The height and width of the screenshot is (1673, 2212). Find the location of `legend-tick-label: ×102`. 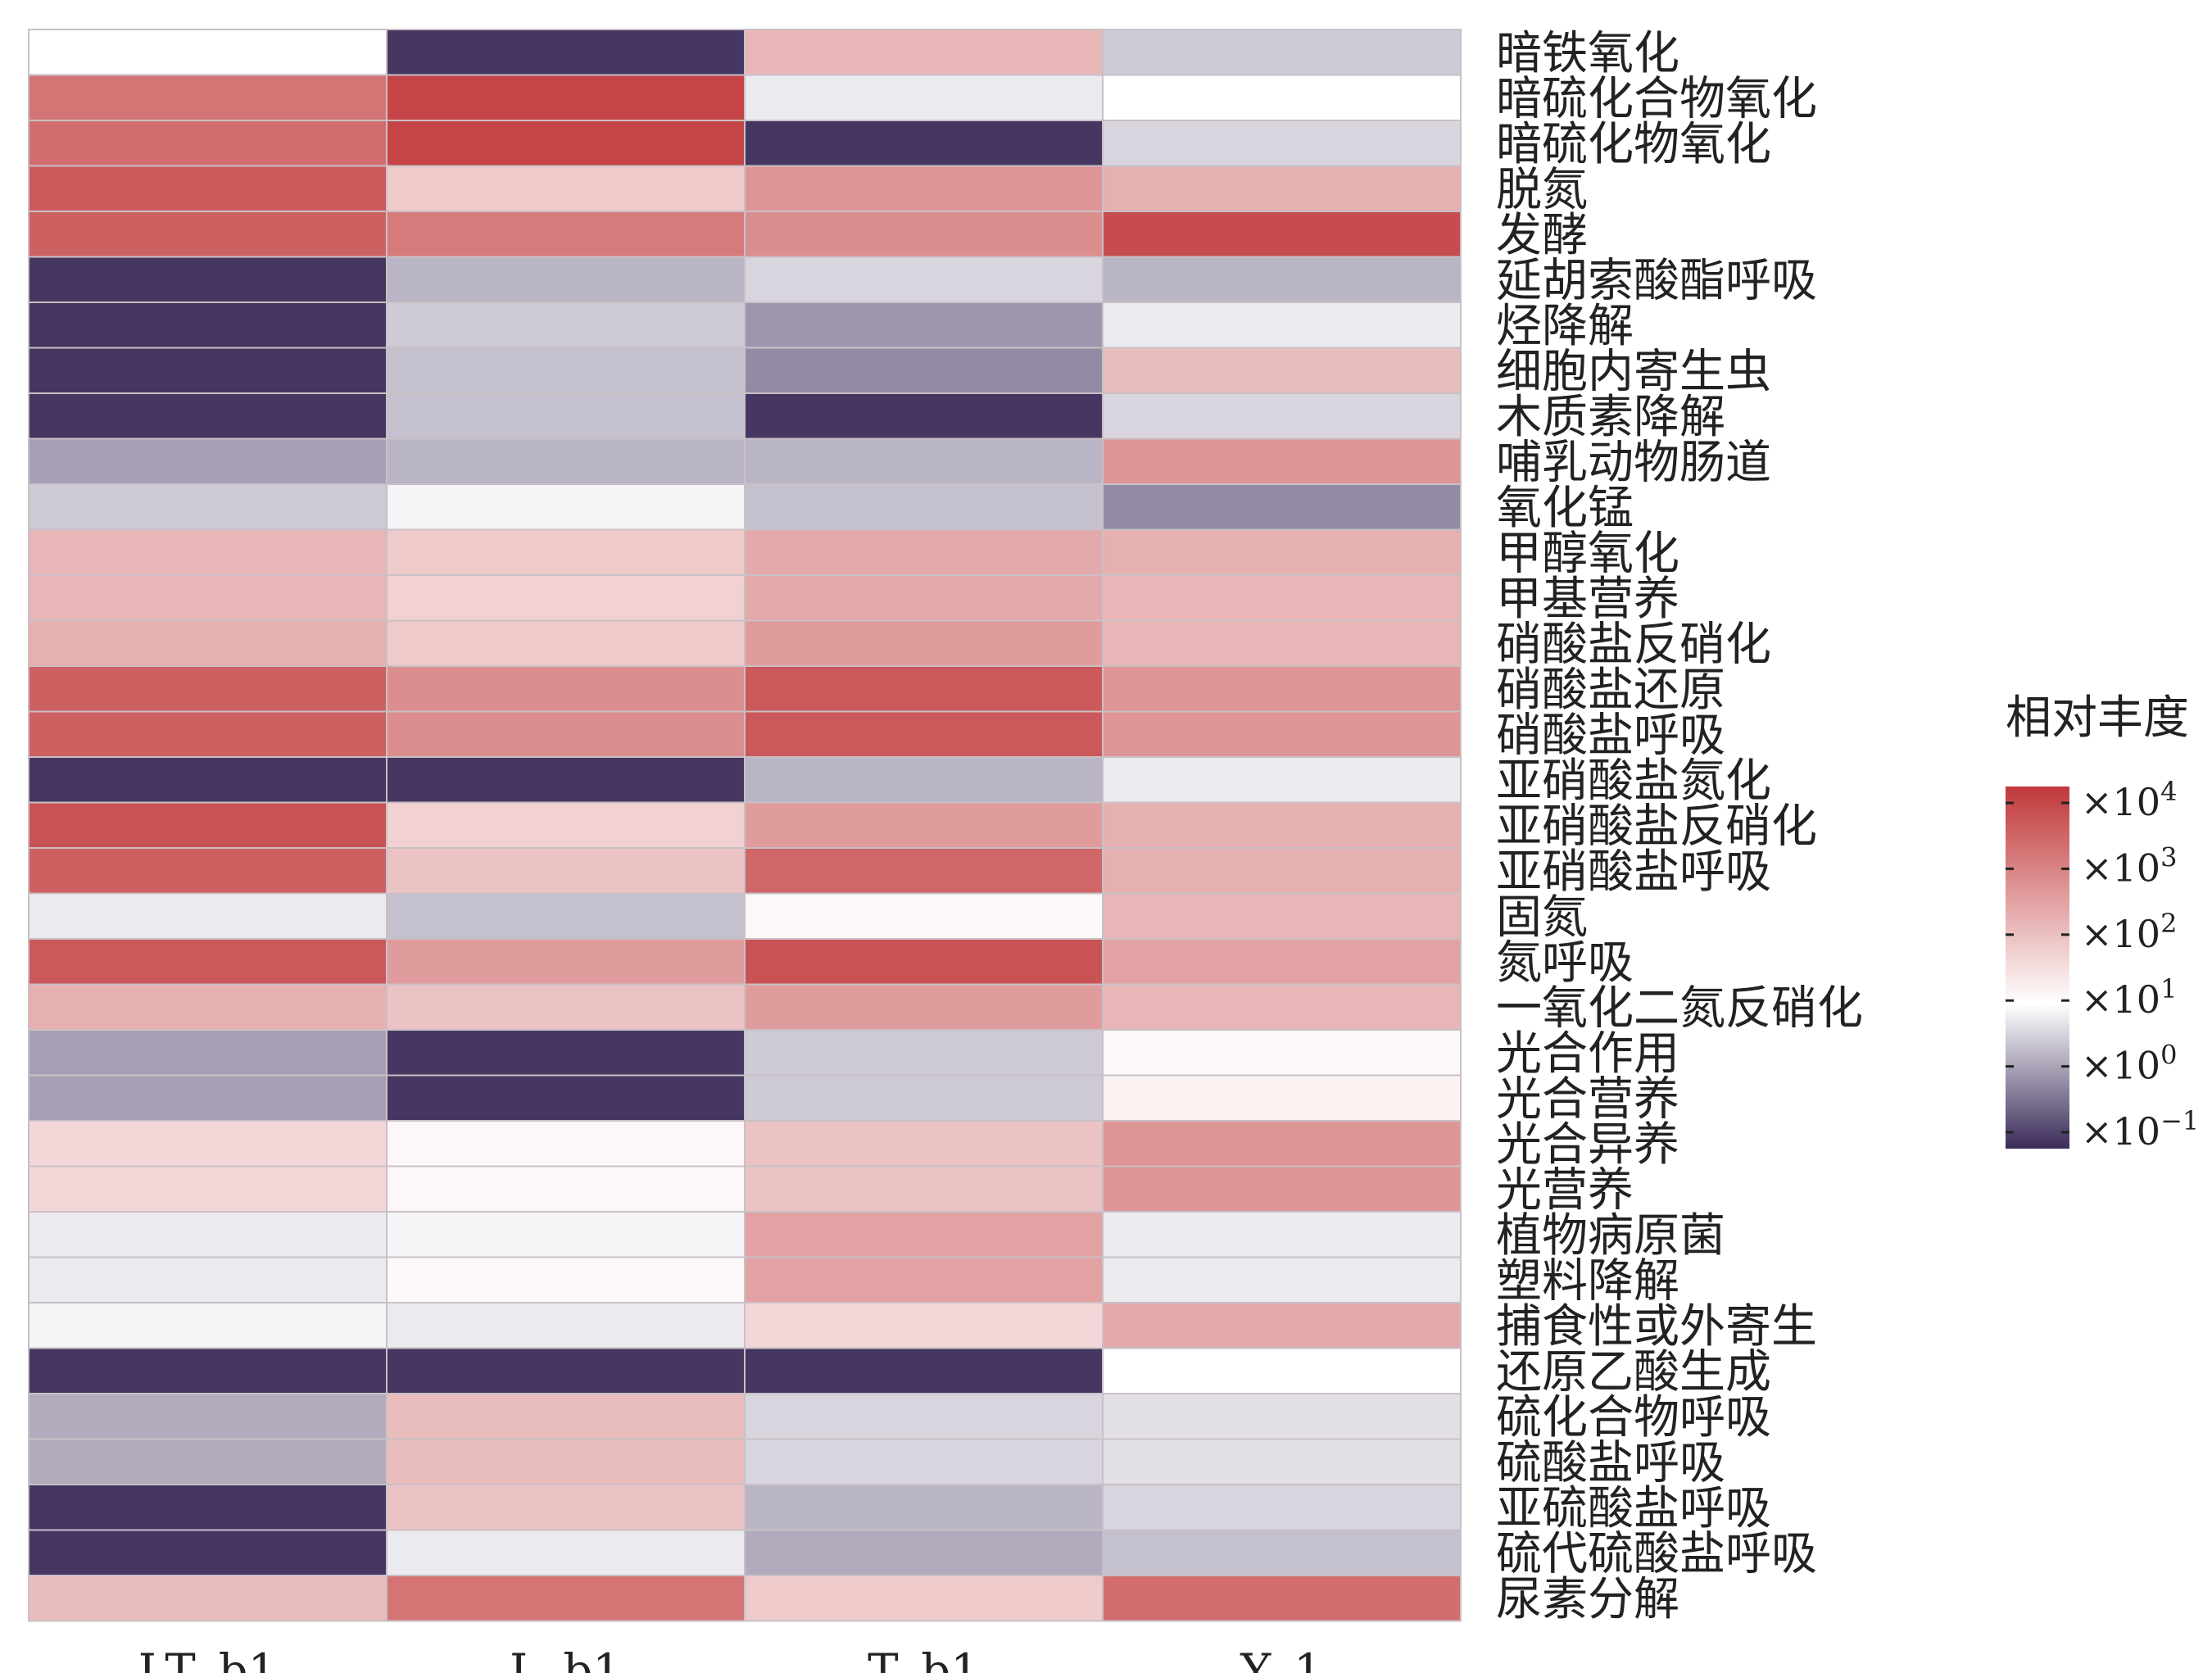

legend-tick-label: ×102 is located at coordinates (2129, 932).